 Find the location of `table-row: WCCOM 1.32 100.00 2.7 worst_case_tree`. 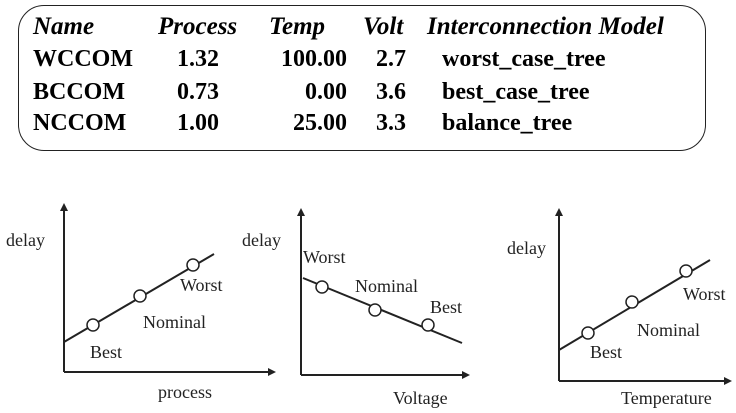

table-row: WCCOM 1.32 100.00 2.7 worst_case_tree is located at coordinates (362, 61).